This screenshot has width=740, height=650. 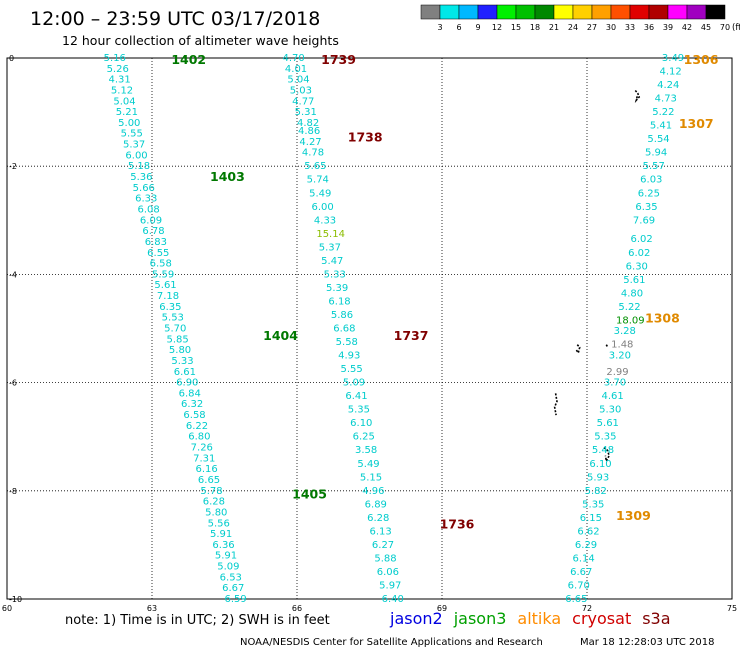 What do you see at coordinates (347, 342) in the screenshot?
I see `wave-height-label-s3a: 5.58` at bounding box center [347, 342].